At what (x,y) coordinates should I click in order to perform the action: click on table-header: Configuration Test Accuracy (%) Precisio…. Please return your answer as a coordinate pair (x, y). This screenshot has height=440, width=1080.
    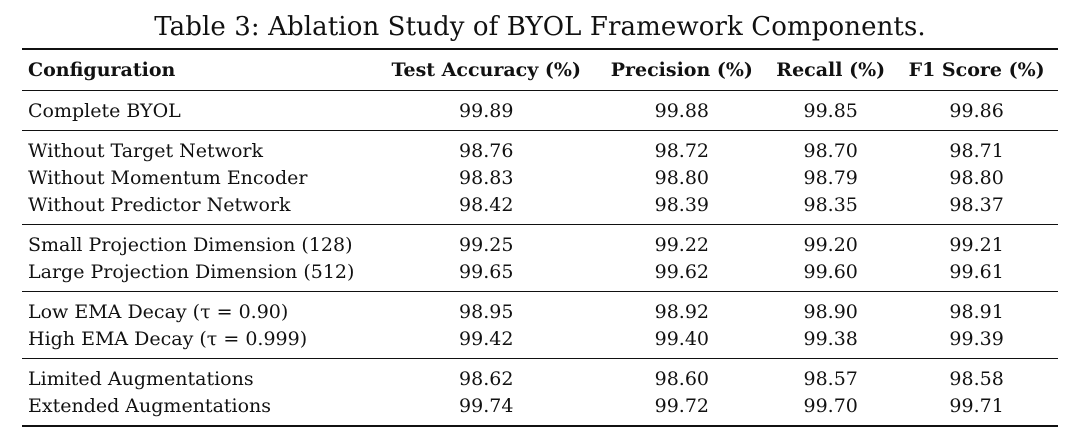
    Looking at the image, I should click on (540, 70).